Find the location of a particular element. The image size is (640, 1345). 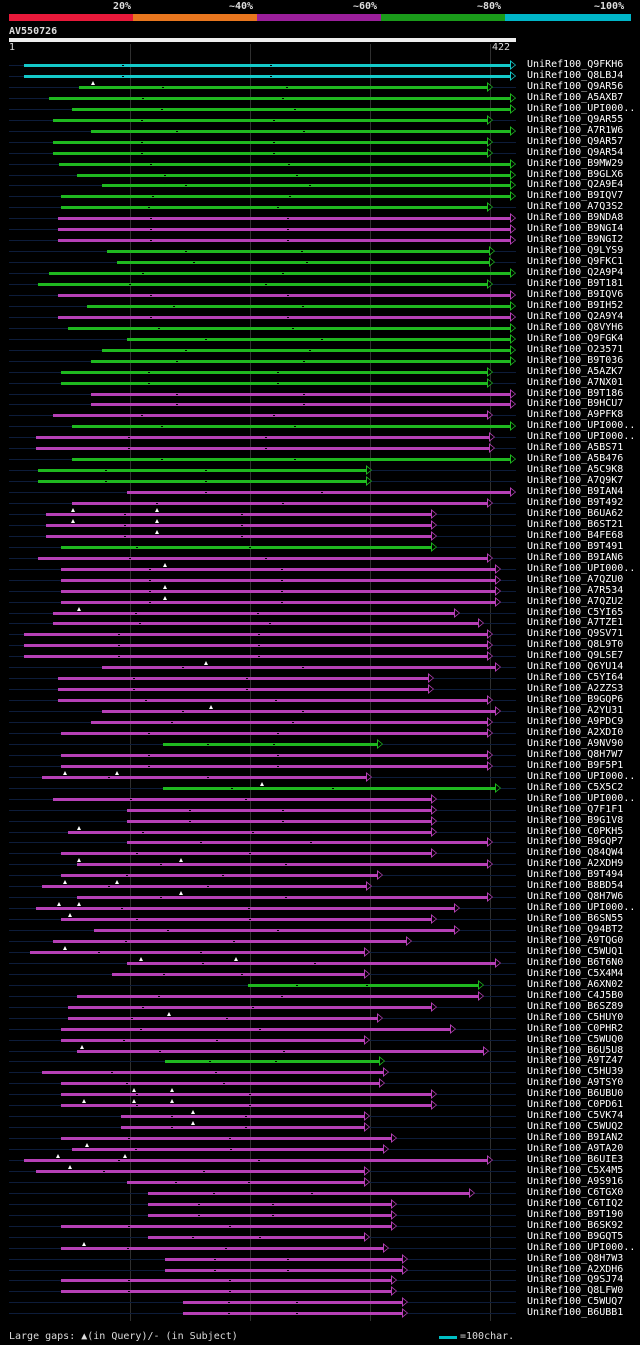

hit-label: UniRef100_C5X5C2 is located at coordinates (575, 787).